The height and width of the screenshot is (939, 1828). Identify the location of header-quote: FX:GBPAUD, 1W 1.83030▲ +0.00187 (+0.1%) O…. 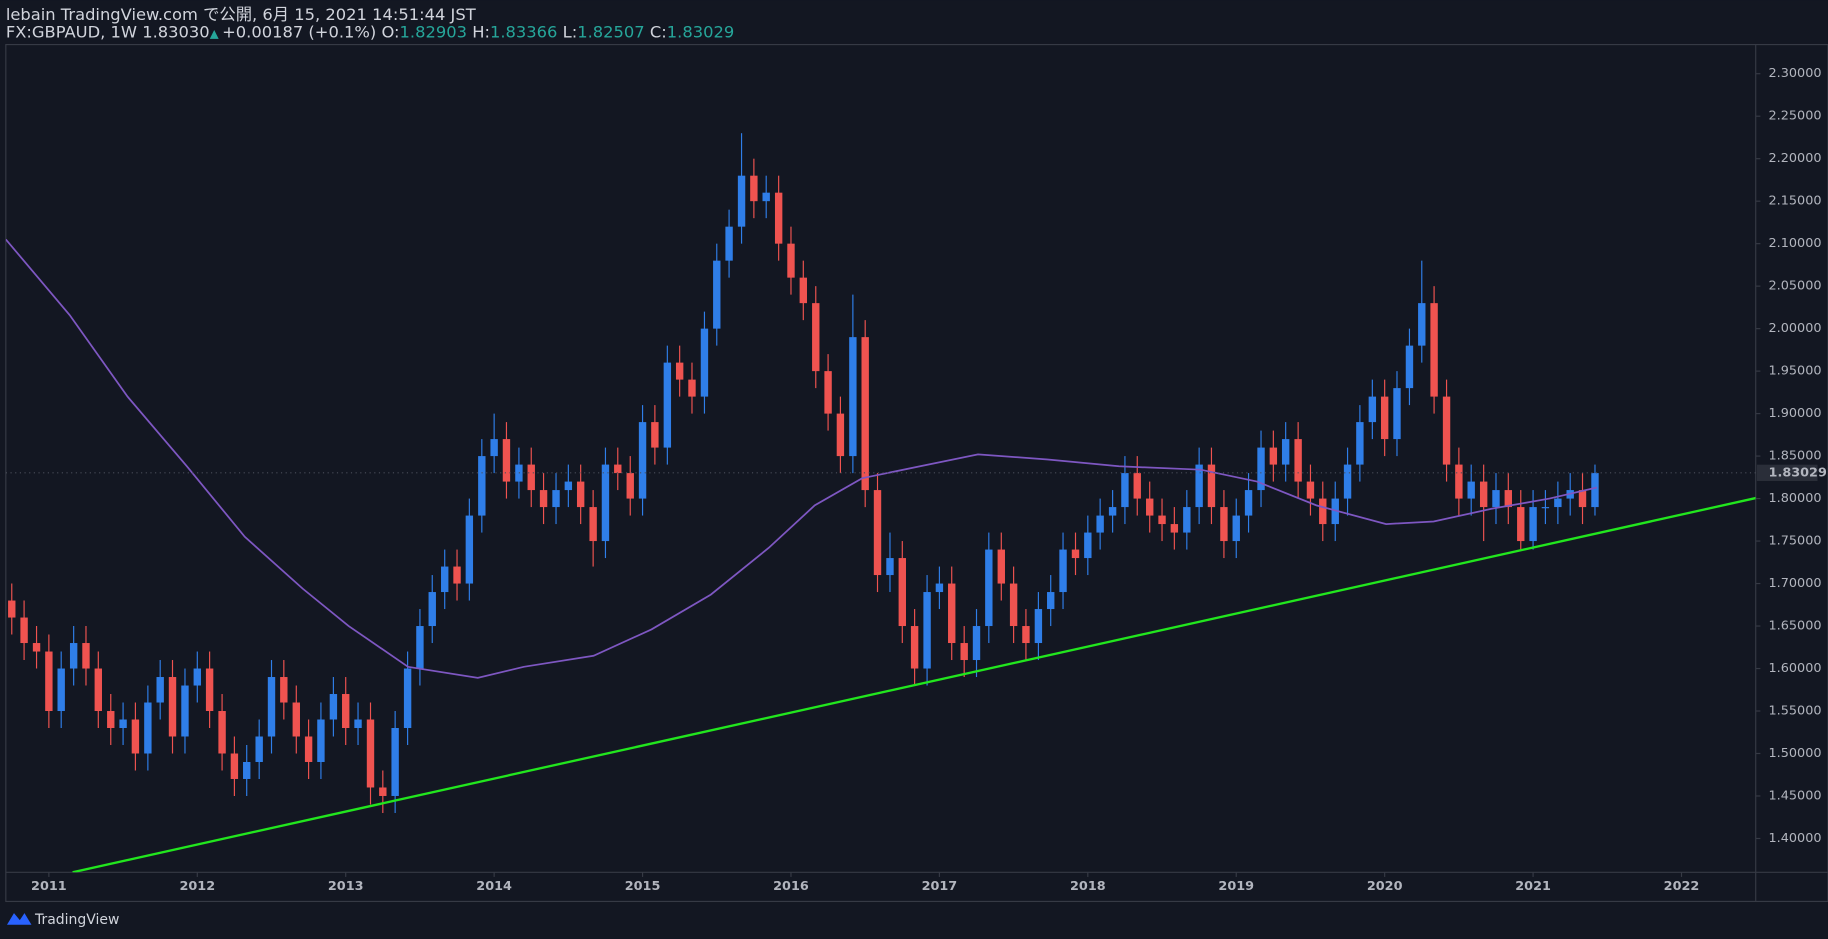
(370, 32).